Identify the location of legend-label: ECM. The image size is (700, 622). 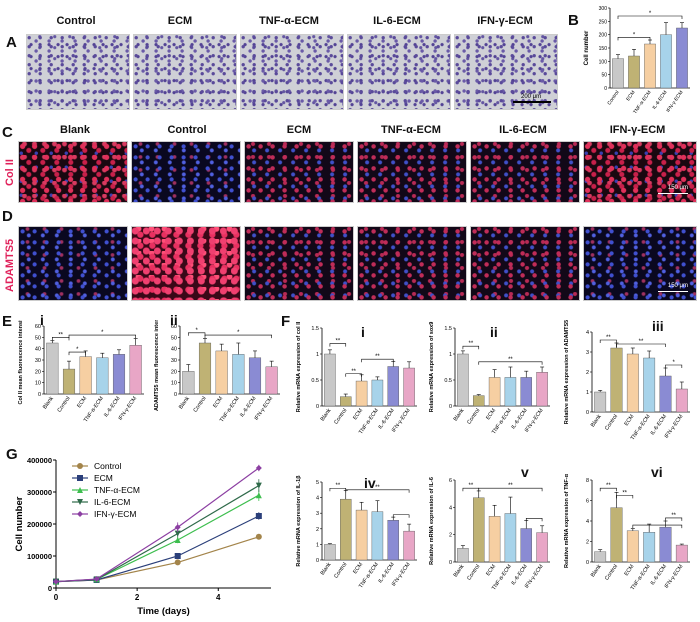
(103, 478).